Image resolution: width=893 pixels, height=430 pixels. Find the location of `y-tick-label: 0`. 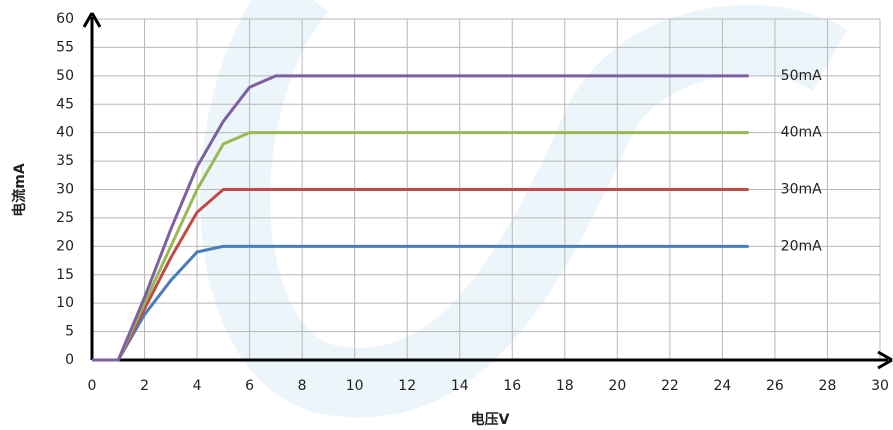

y-tick-label: 0 is located at coordinates (69, 360).